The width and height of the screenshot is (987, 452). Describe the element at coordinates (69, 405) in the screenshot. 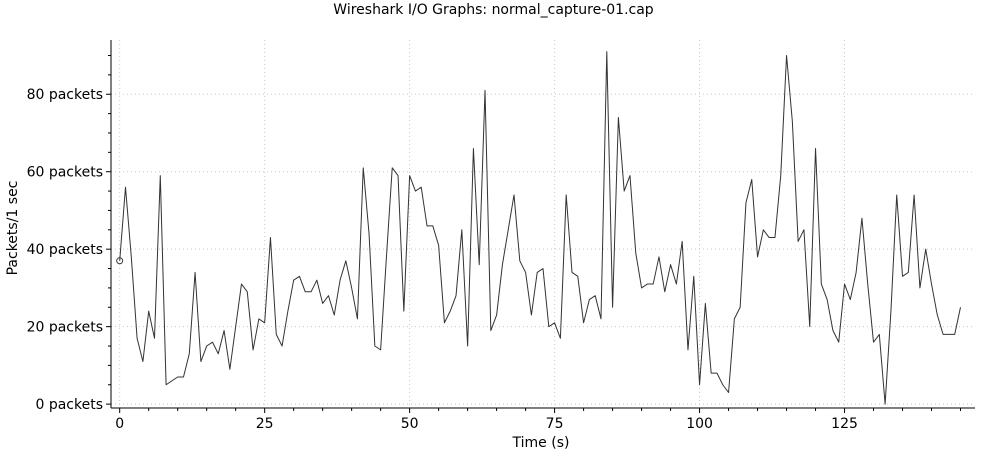

I see `y-tick-label: 0 packets` at that location.